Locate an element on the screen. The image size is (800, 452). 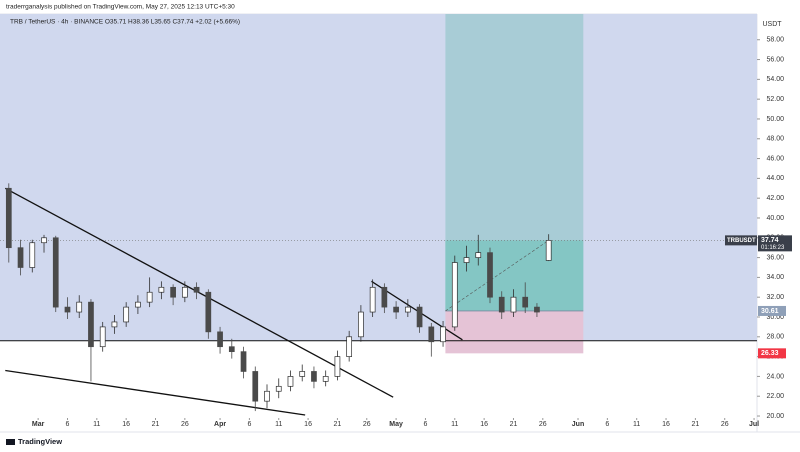
y-tick-label: 56.00 is located at coordinates (775, 59).